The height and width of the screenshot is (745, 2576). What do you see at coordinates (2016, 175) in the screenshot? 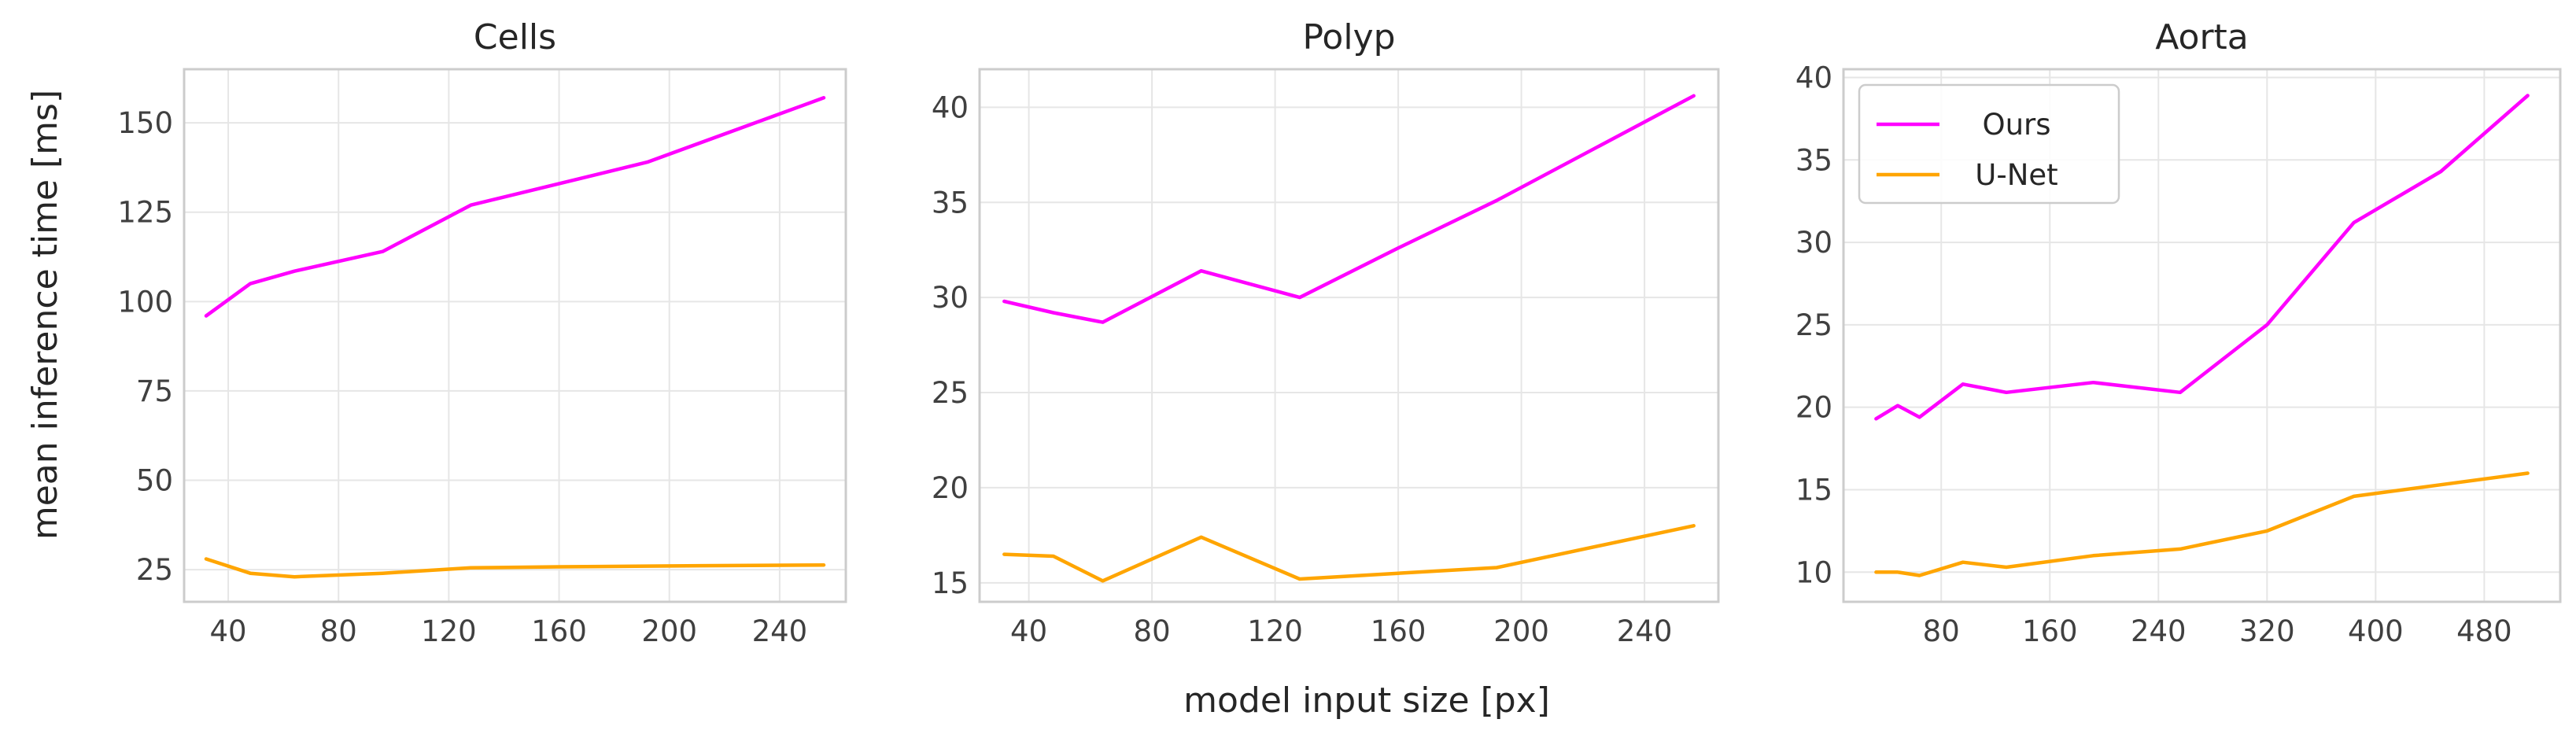
I see `legend-label: U-Net` at bounding box center [2016, 175].